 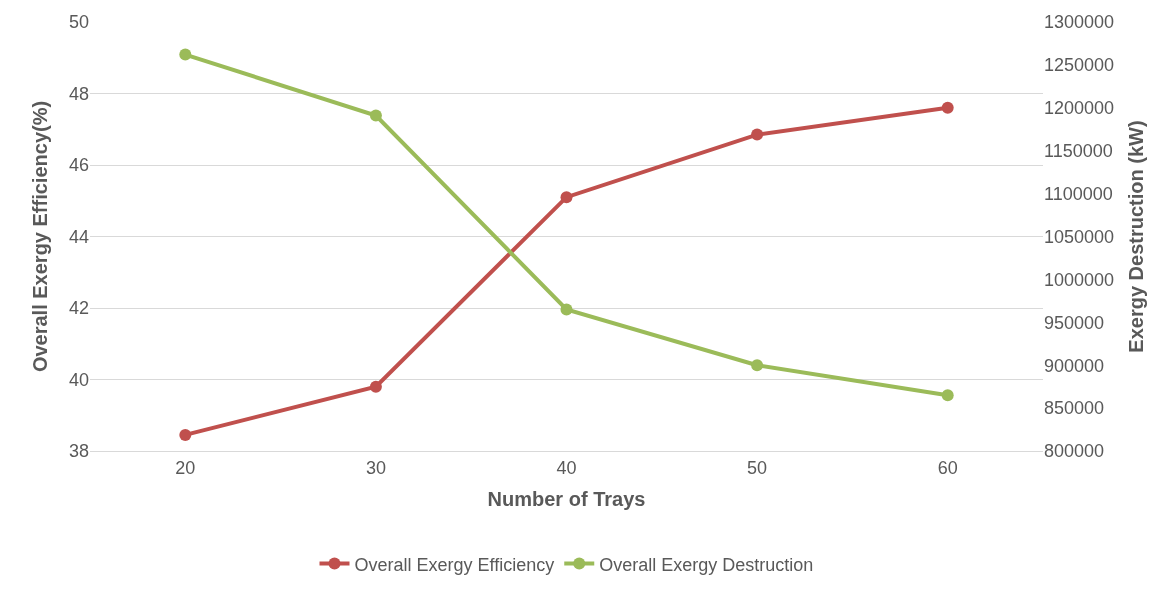 I want to click on y-tick-label: 42, so click(x=78, y=308).